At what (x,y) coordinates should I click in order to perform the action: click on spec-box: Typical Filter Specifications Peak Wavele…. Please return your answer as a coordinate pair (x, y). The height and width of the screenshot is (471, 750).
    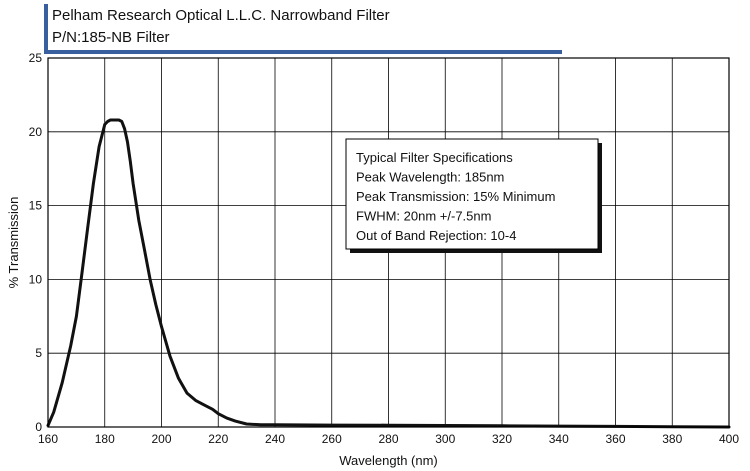
    Looking at the image, I should click on (473, 195).